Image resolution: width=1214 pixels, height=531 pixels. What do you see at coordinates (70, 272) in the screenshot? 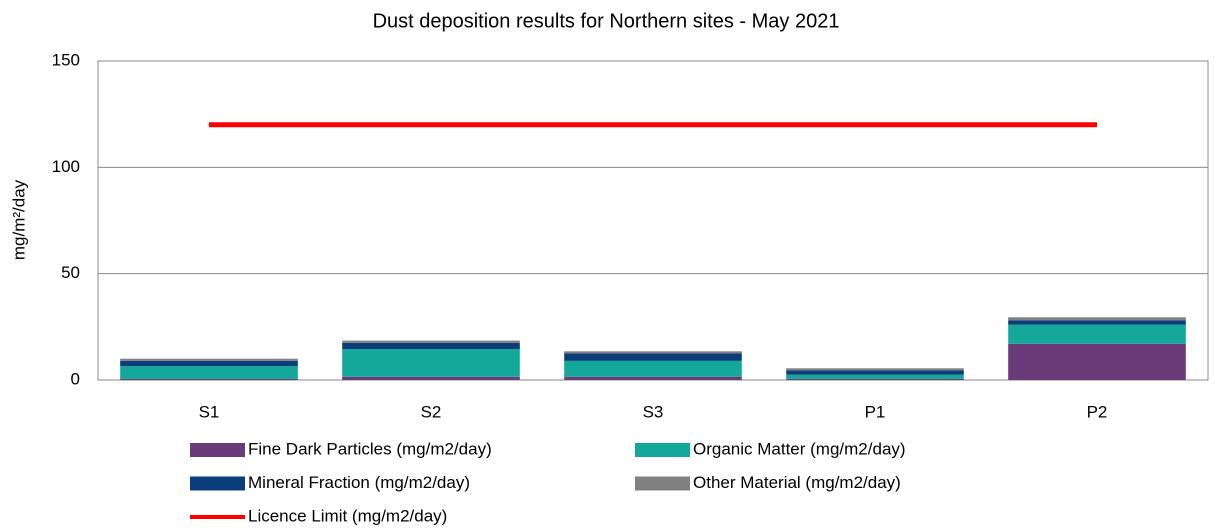
I see `y-tick-label: 50` at bounding box center [70, 272].